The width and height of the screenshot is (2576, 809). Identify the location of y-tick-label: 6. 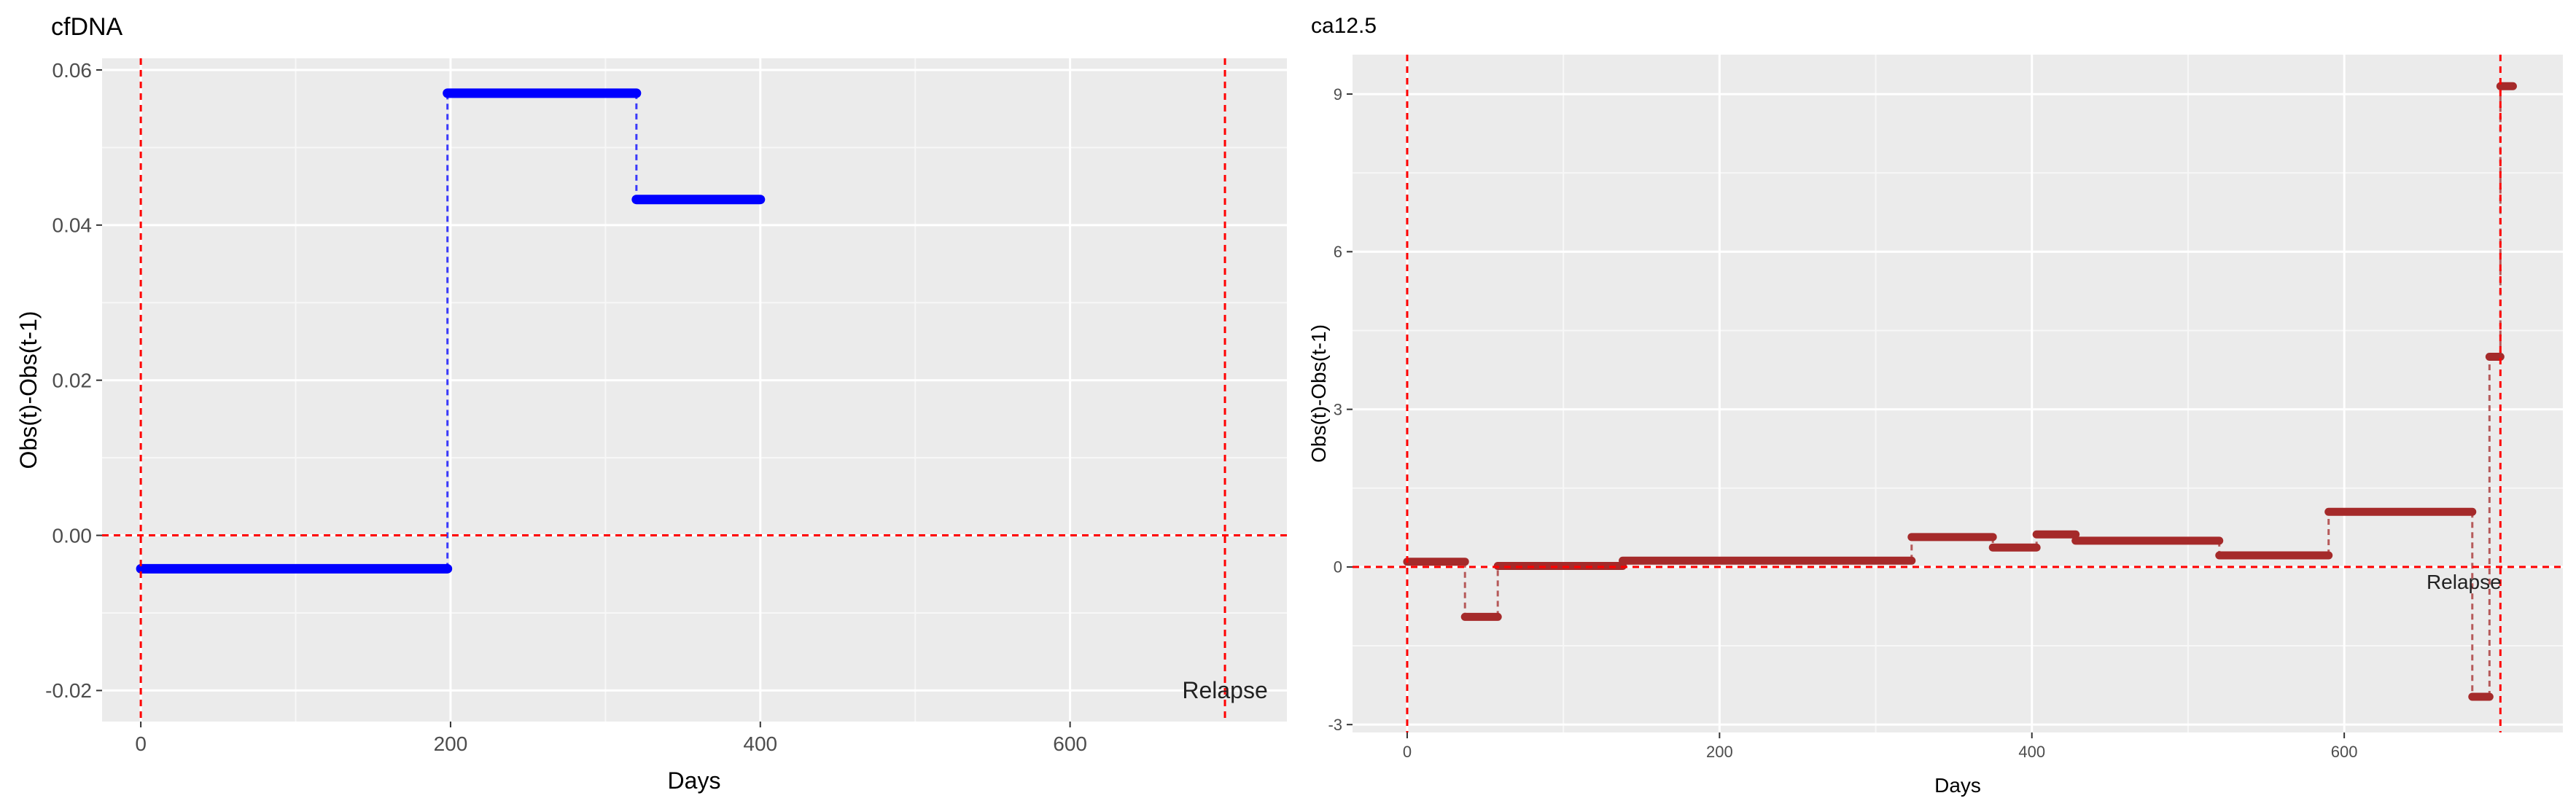
(1338, 252).